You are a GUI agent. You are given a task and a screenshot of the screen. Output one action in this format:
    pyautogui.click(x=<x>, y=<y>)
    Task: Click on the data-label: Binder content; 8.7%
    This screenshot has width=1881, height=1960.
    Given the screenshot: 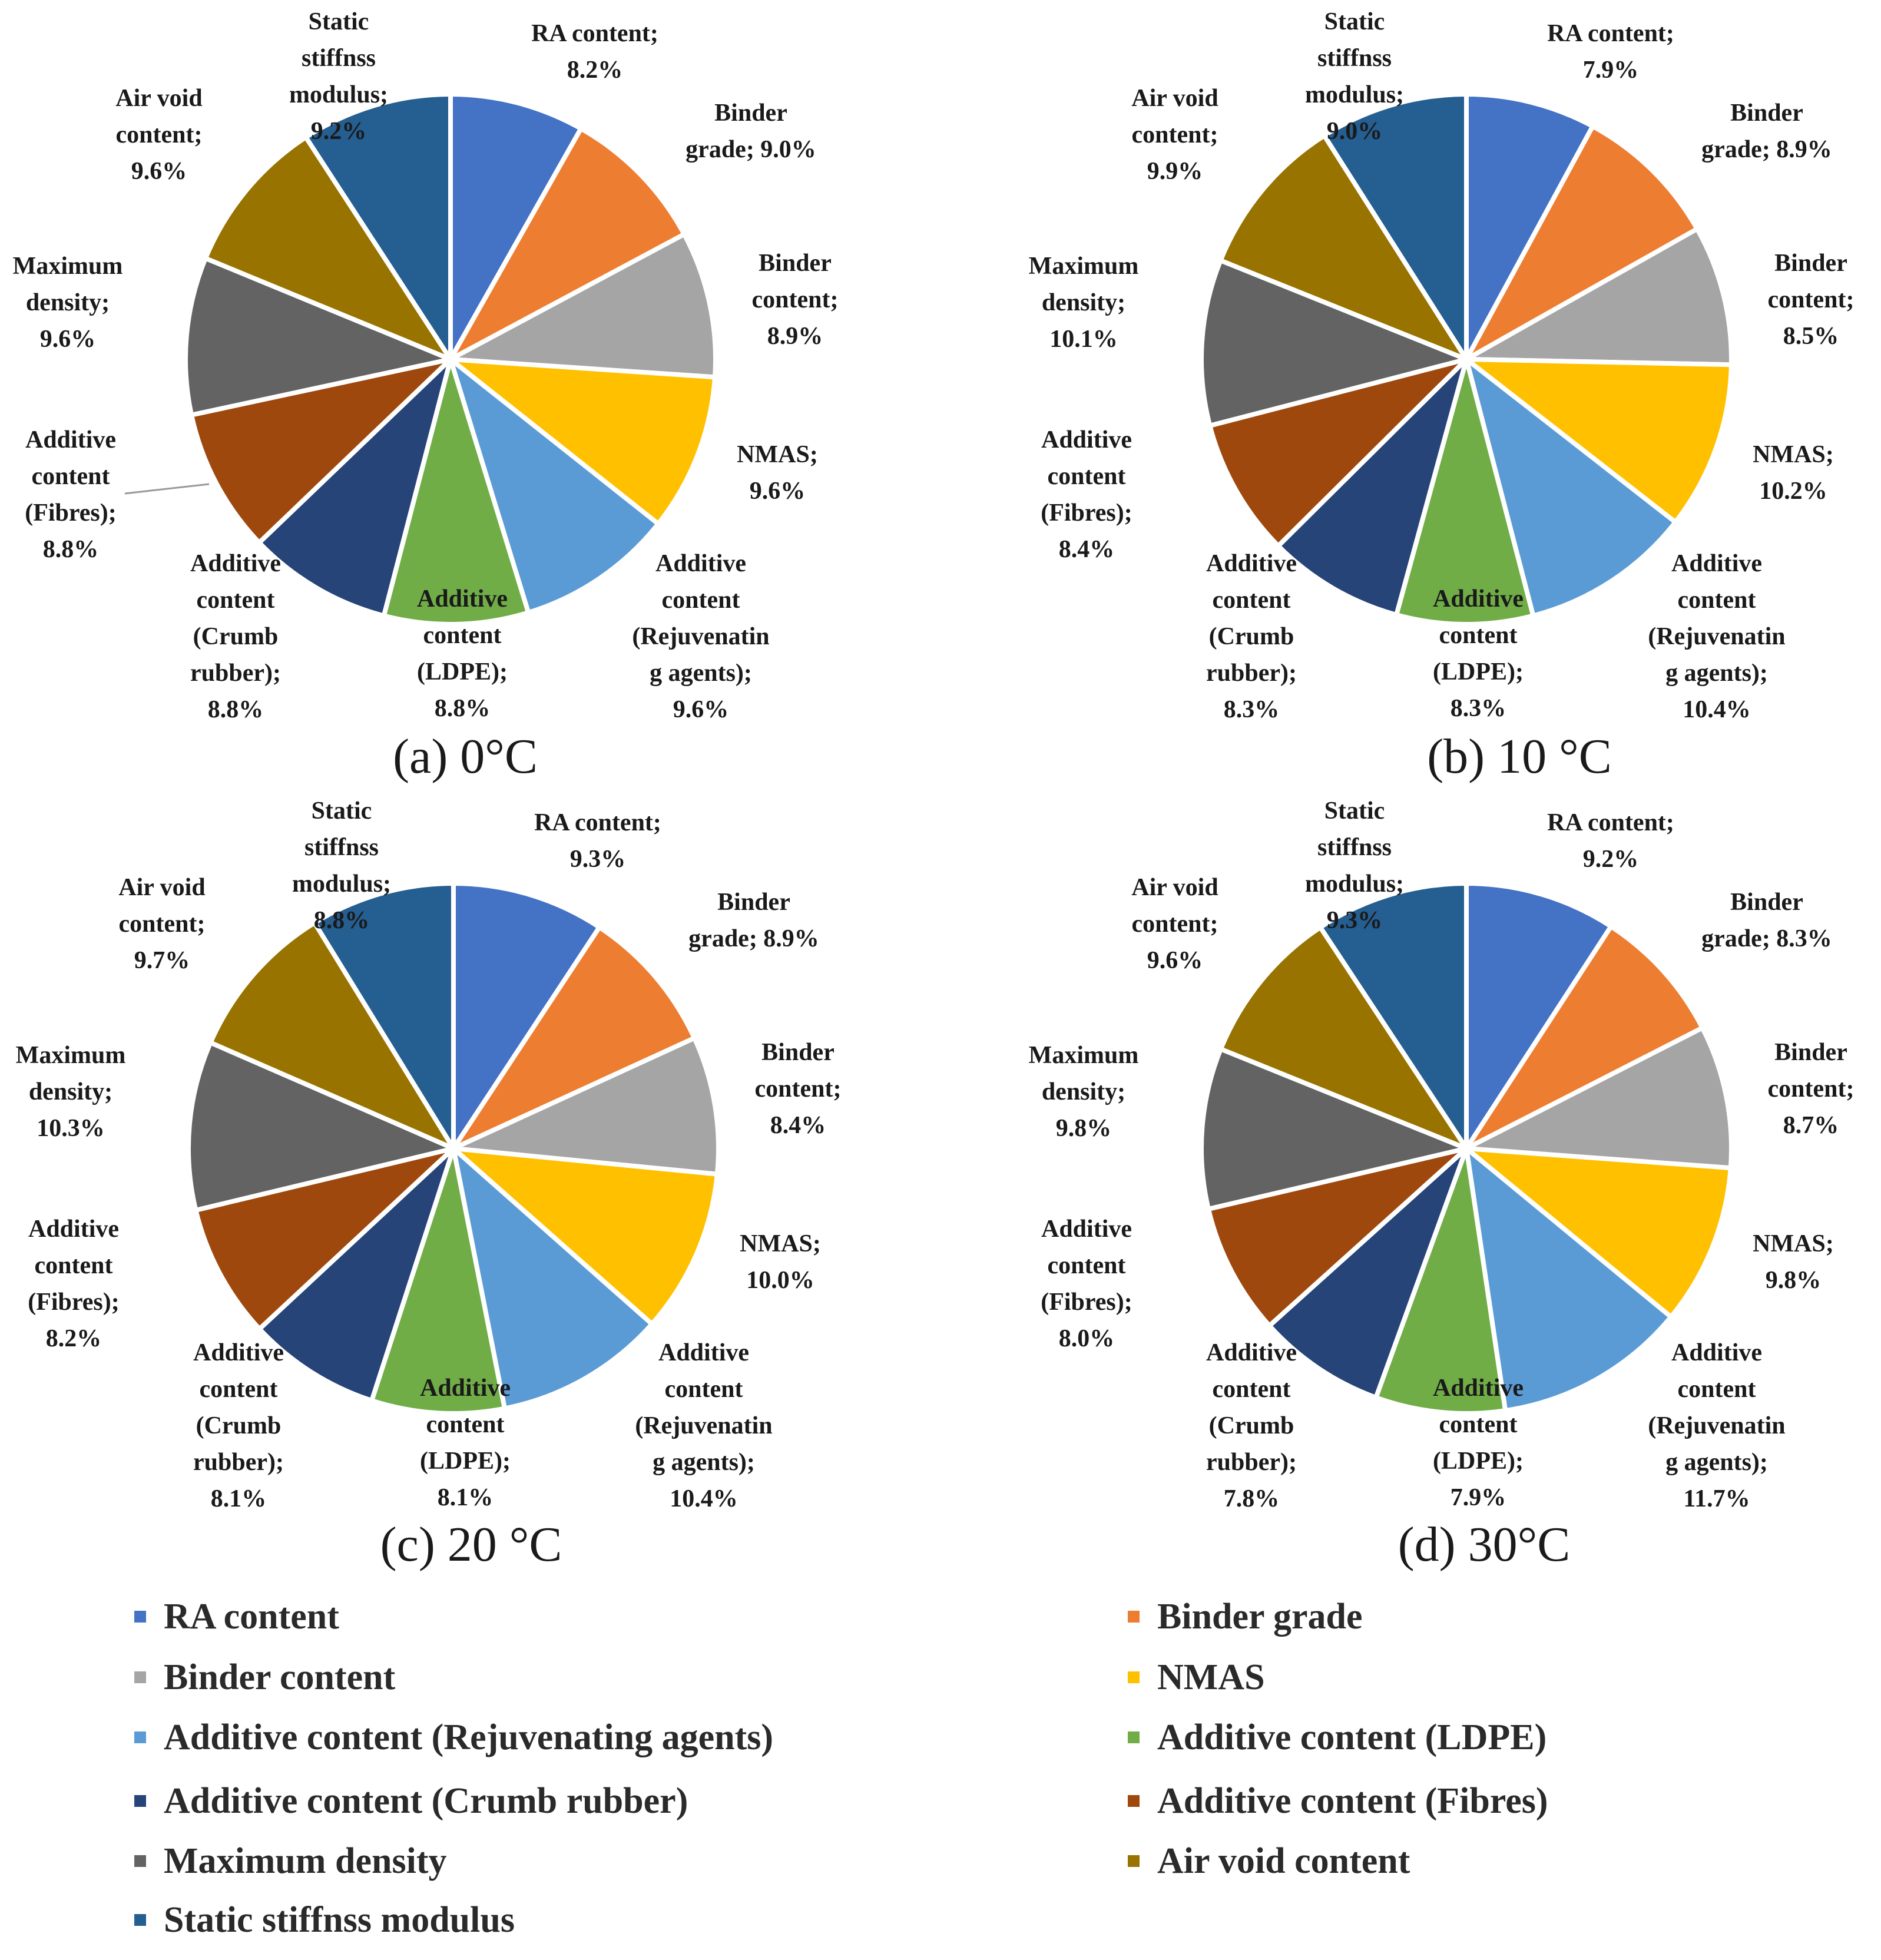 What is the action you would take?
    pyautogui.click(x=1811, y=1089)
    